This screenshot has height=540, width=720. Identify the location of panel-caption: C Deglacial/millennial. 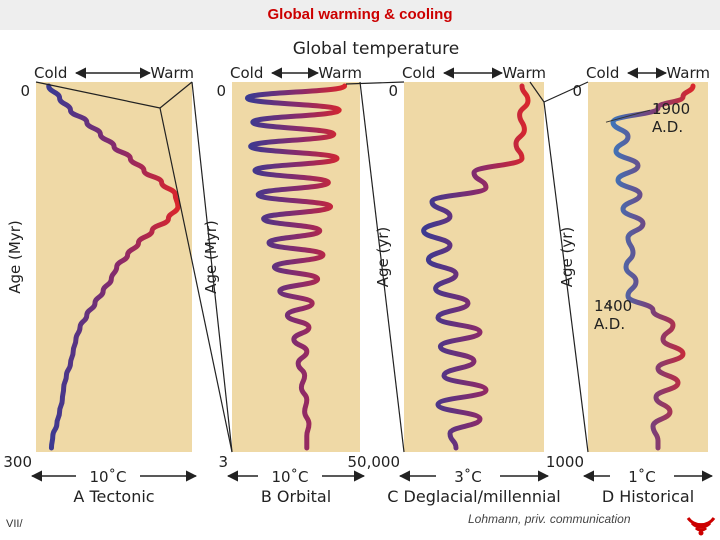
(473, 496).